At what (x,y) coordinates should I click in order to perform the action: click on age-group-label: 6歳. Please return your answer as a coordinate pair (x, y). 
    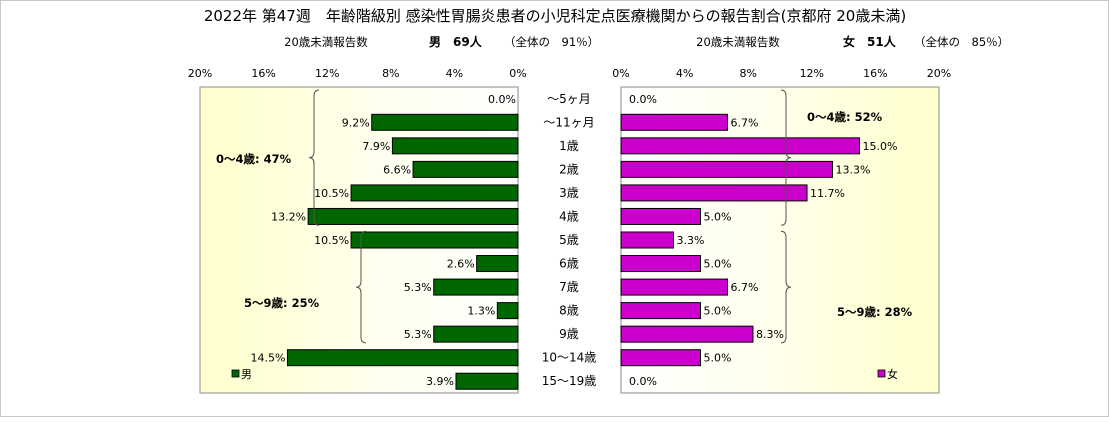
    Looking at the image, I should click on (569, 264).